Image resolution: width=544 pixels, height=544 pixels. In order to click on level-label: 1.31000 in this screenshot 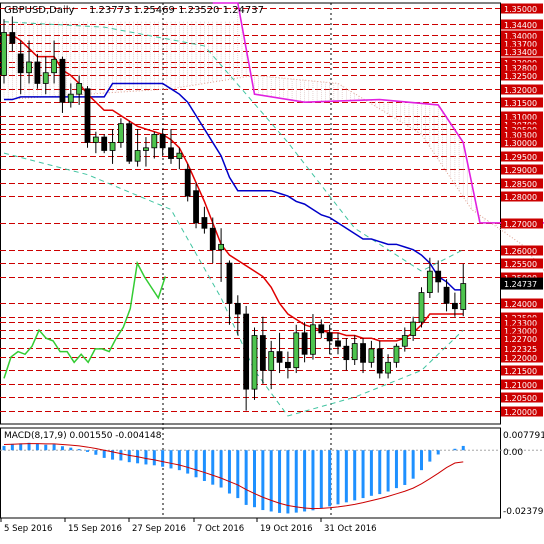, I will do `click(520, 117)`.